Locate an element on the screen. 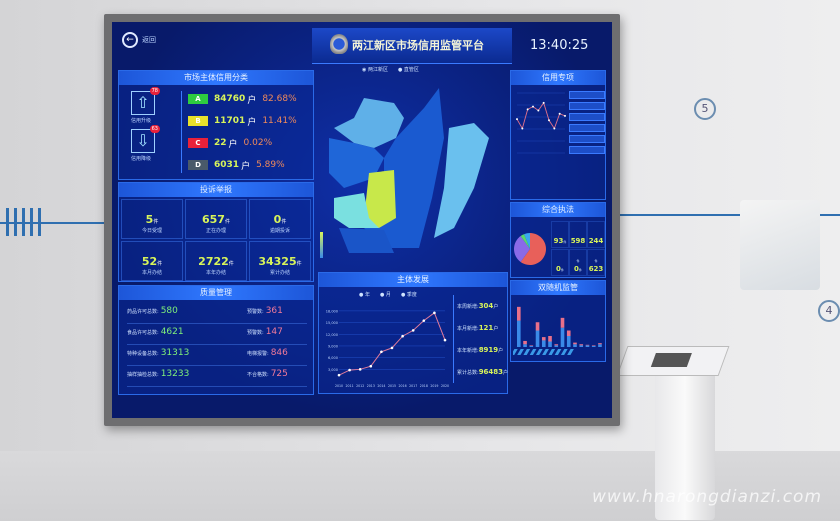 The width and height of the screenshot is (840, 521). complaint-stat: 34325件 累计办结 is located at coordinates (280, 261).